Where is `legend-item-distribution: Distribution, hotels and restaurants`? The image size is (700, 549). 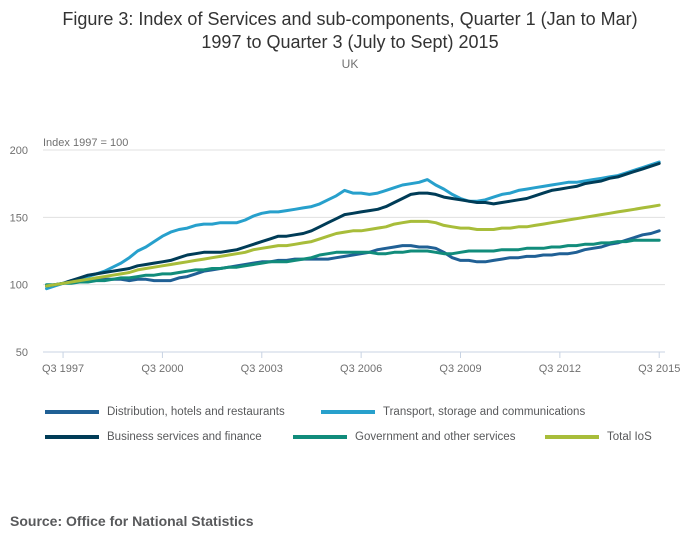
legend-item-distribution: Distribution, hotels and restaurants is located at coordinates (165, 412).